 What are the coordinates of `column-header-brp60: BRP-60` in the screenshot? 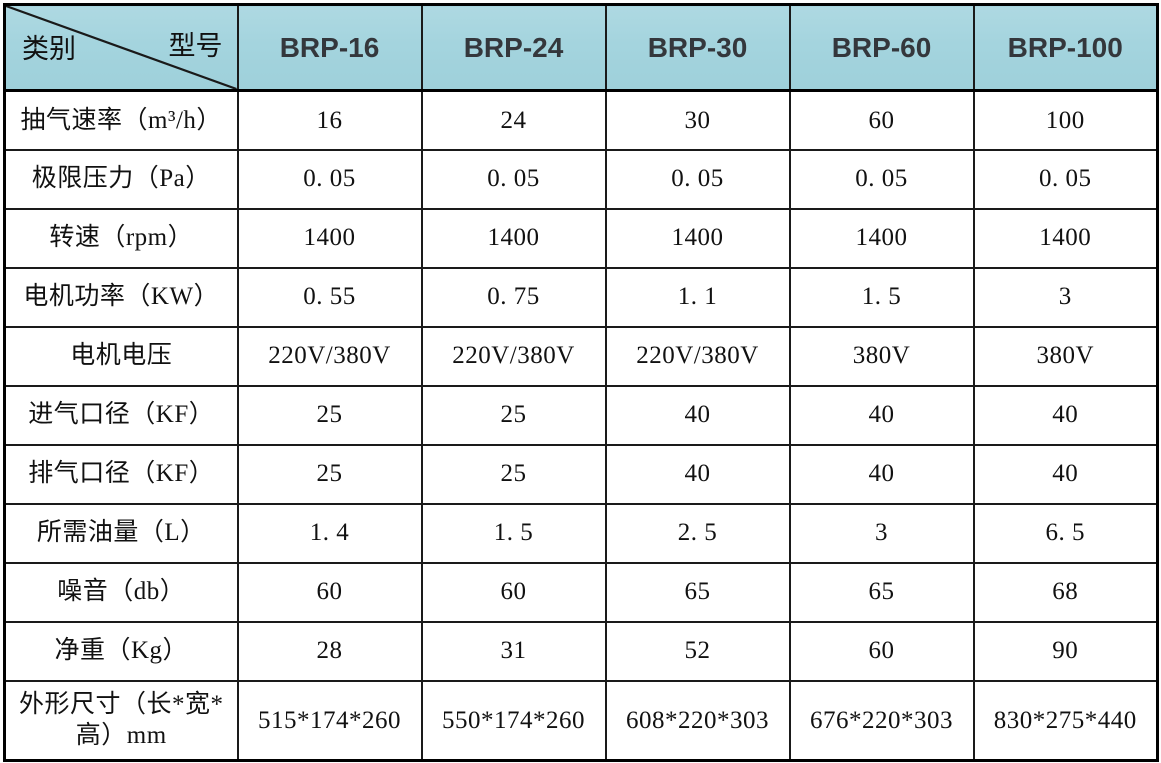 It's located at (881, 47).